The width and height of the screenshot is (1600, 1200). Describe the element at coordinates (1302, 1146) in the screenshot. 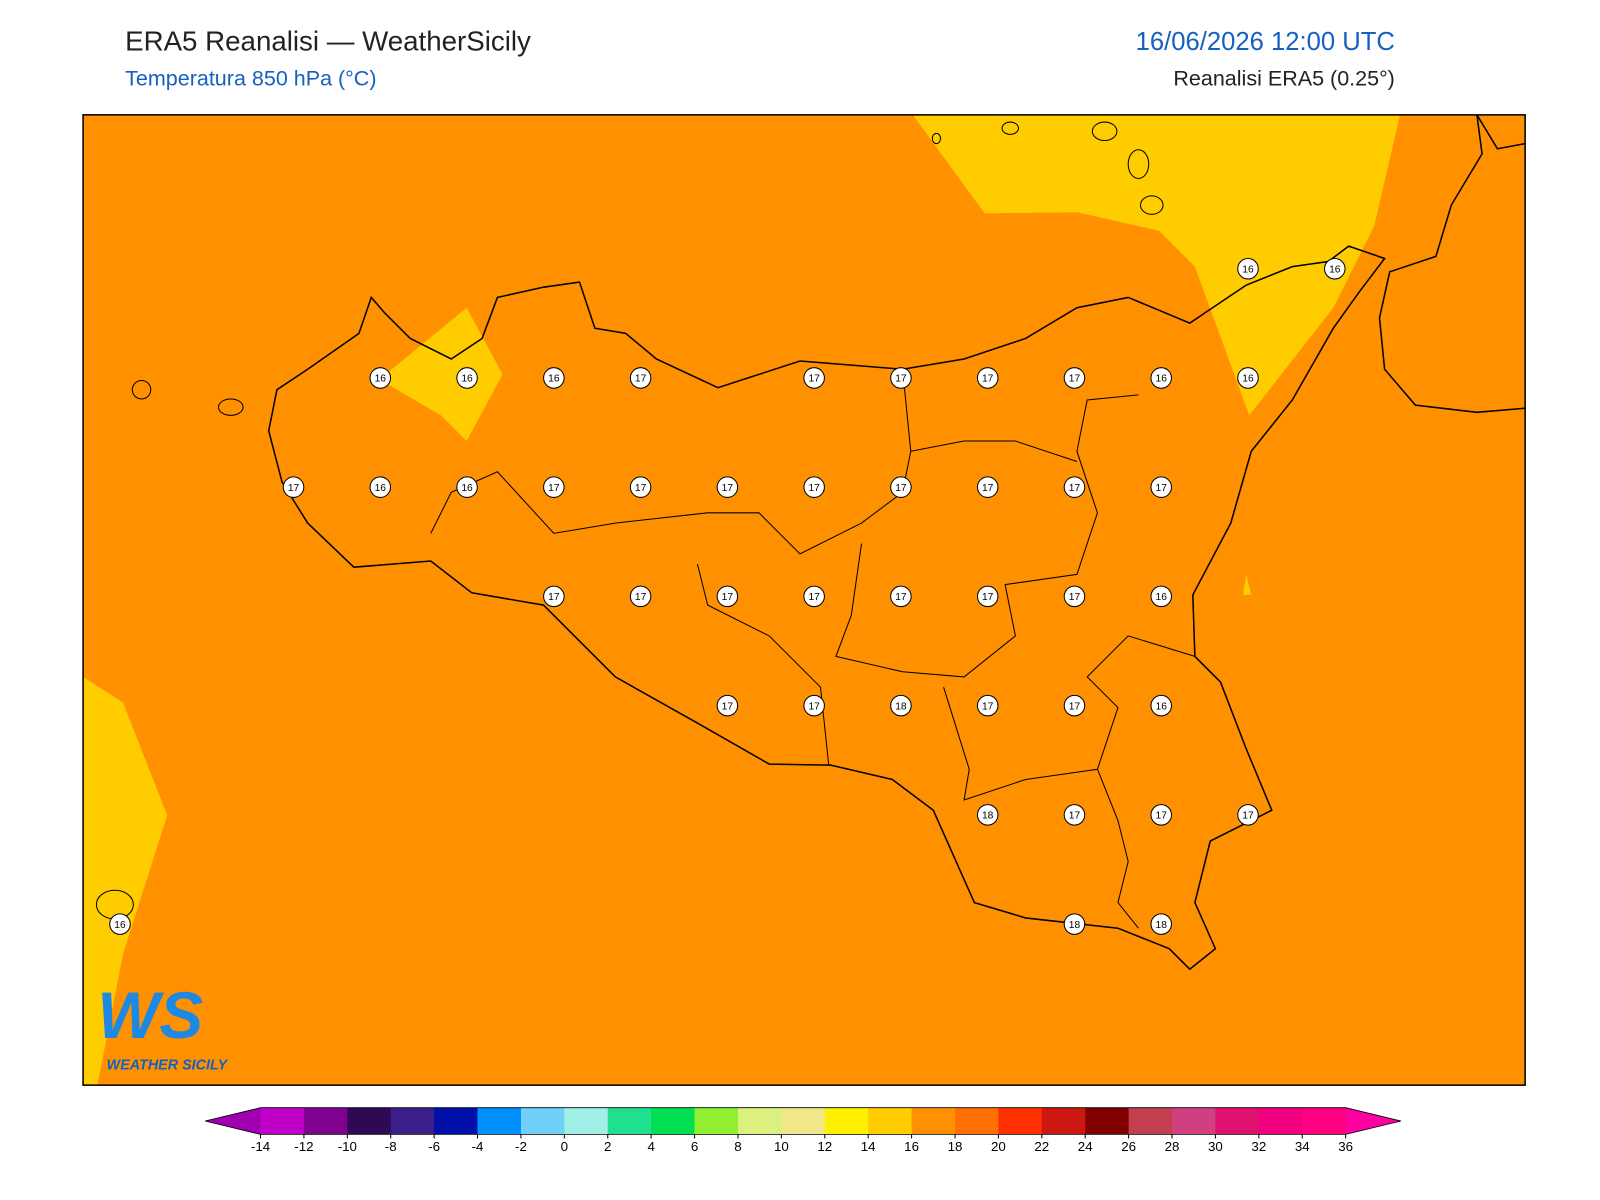

I see `colorbar-tick-label: 34` at that location.